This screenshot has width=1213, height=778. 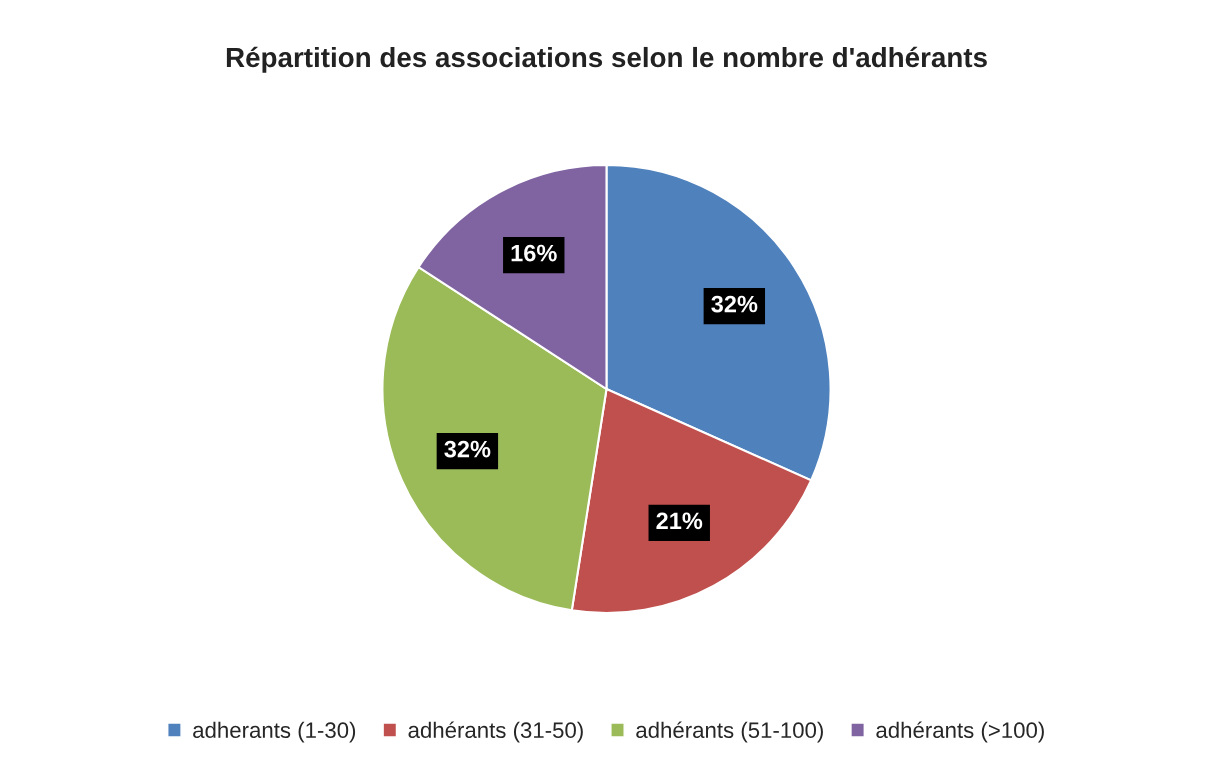 I want to click on legend-label: adhérants (51-100), so click(x=729, y=732).